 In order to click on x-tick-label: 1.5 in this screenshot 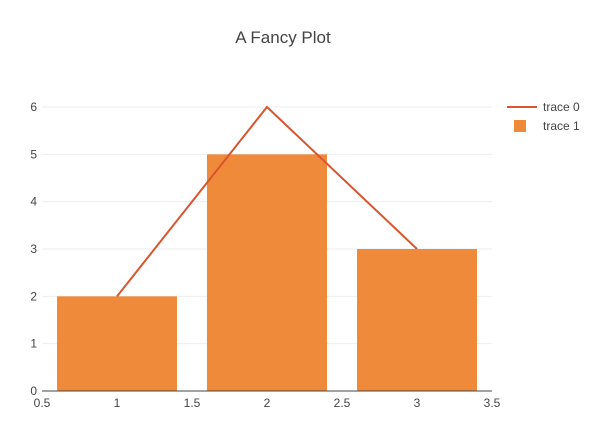, I will do `click(192, 403)`.